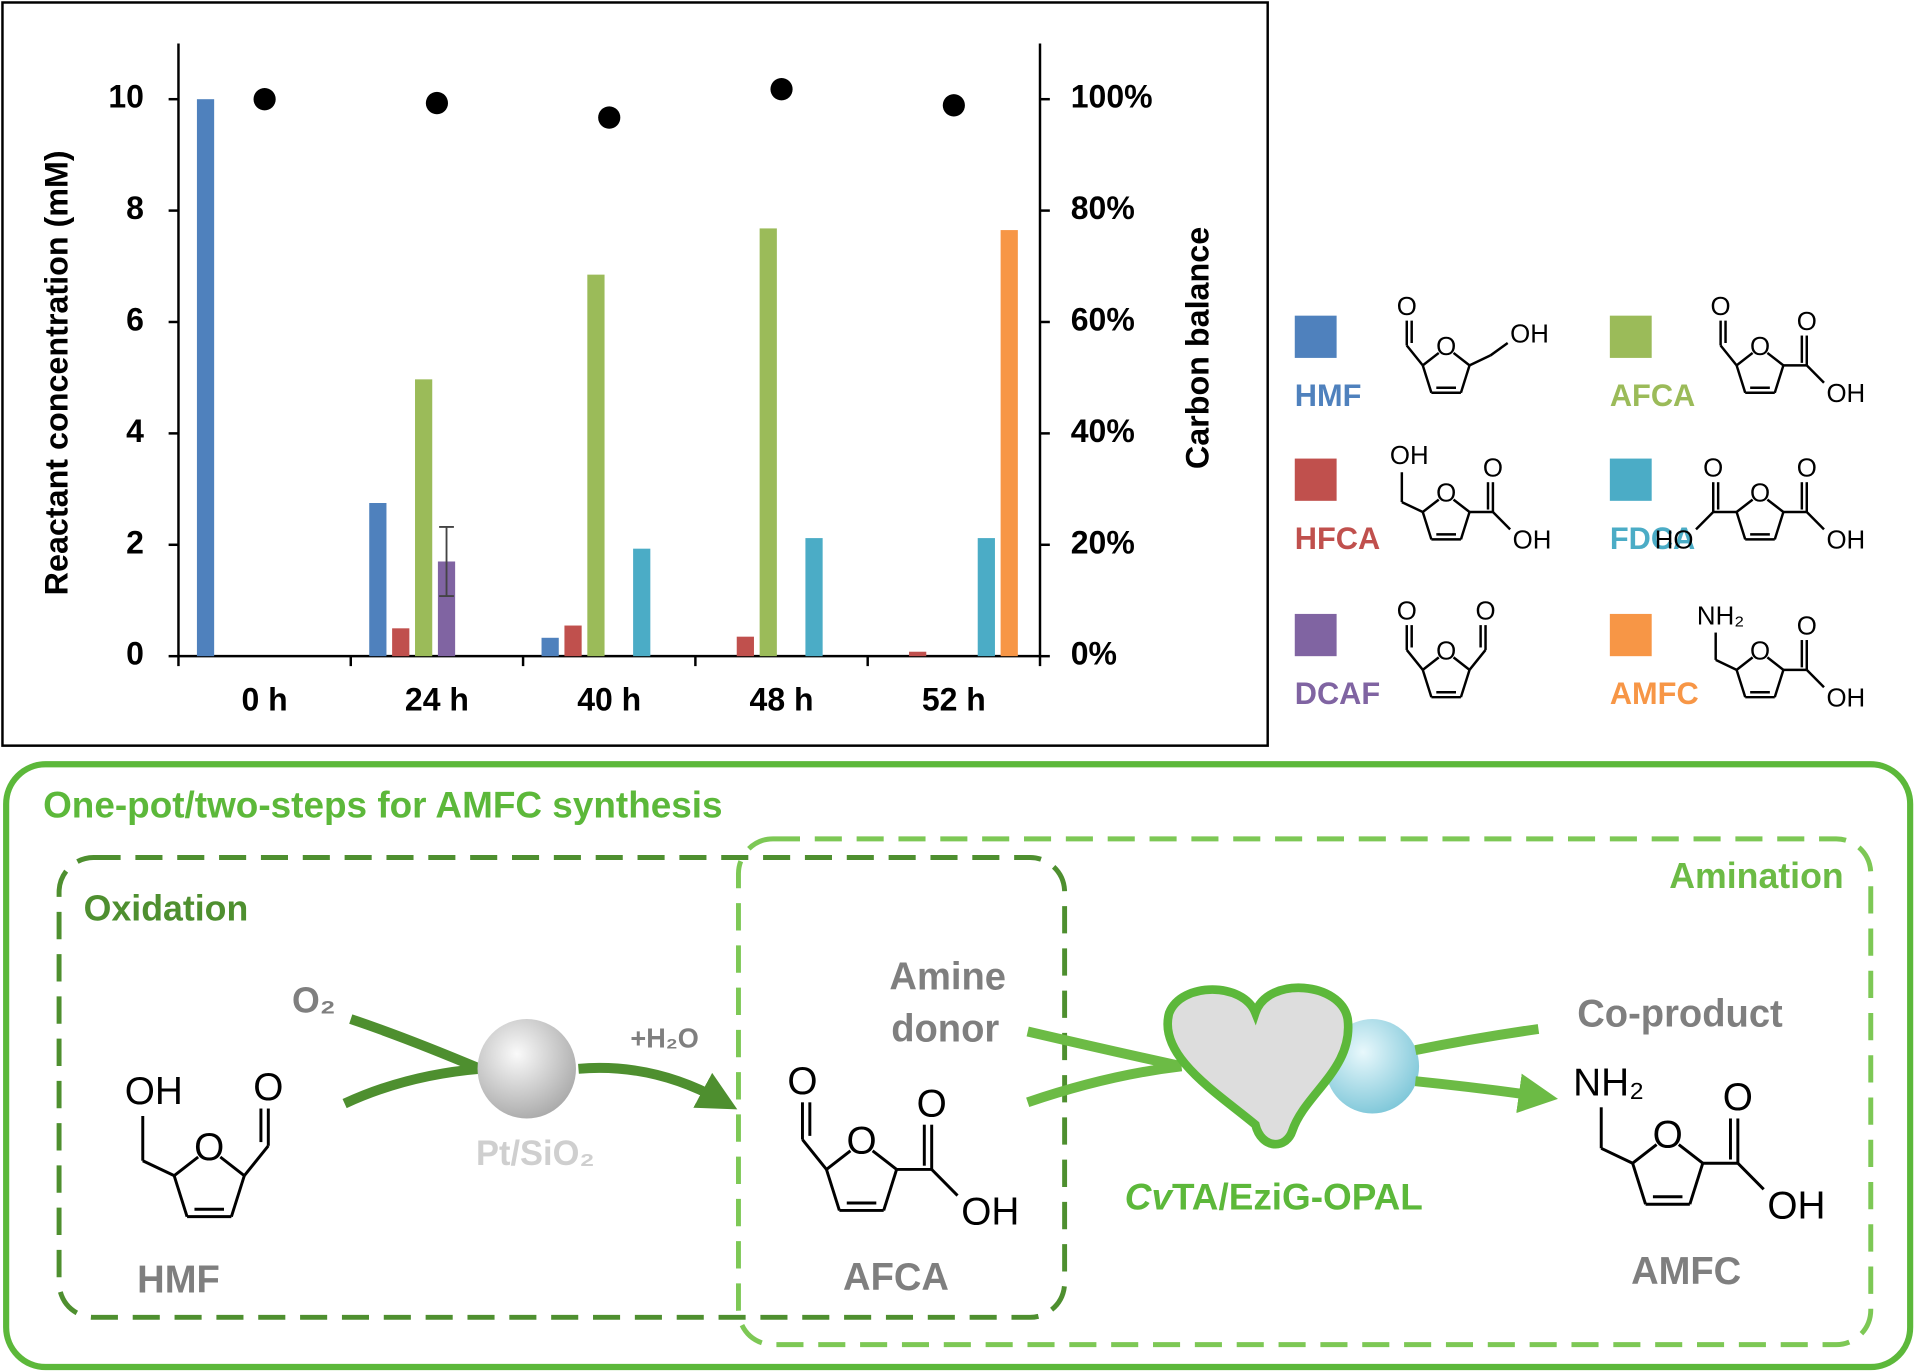  Describe the element at coordinates (57, 372) in the screenshot. I see `y-axis-label: Reactant concentration (mM)` at that location.